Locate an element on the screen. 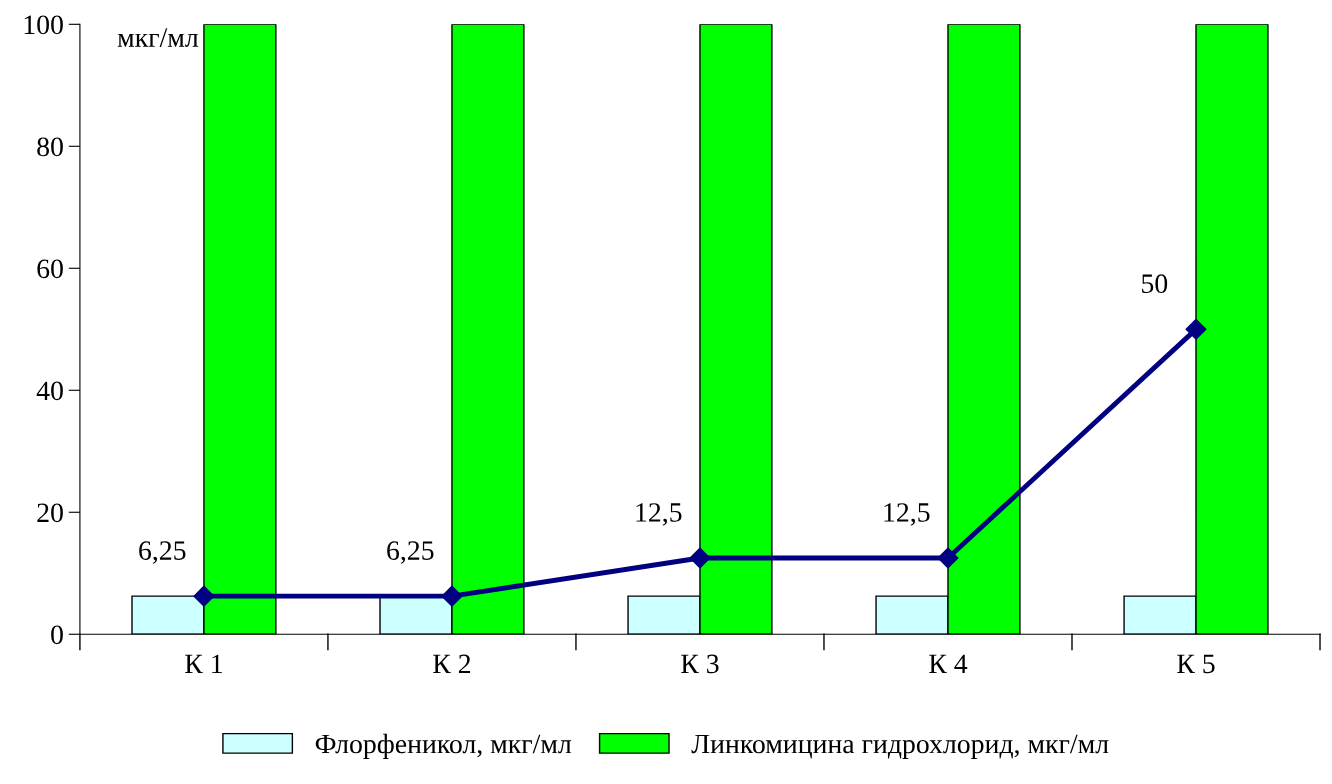 This screenshot has width=1332, height=784. x-tick-label: К 3 is located at coordinates (700, 664).